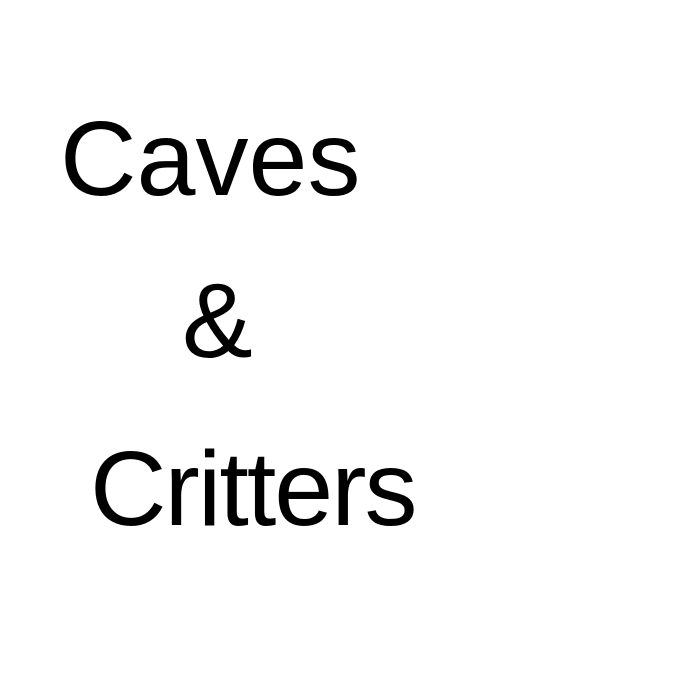 The image size is (700, 700). What do you see at coordinates (254, 489) in the screenshot?
I see `title-line-critters: Critters` at bounding box center [254, 489].